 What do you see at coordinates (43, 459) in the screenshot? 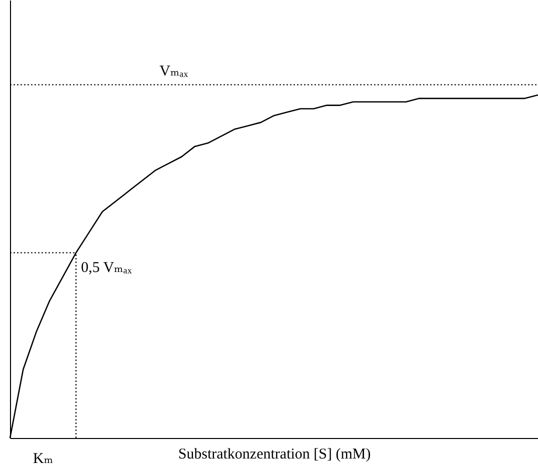
I see `text: Kₘ` at bounding box center [43, 459].